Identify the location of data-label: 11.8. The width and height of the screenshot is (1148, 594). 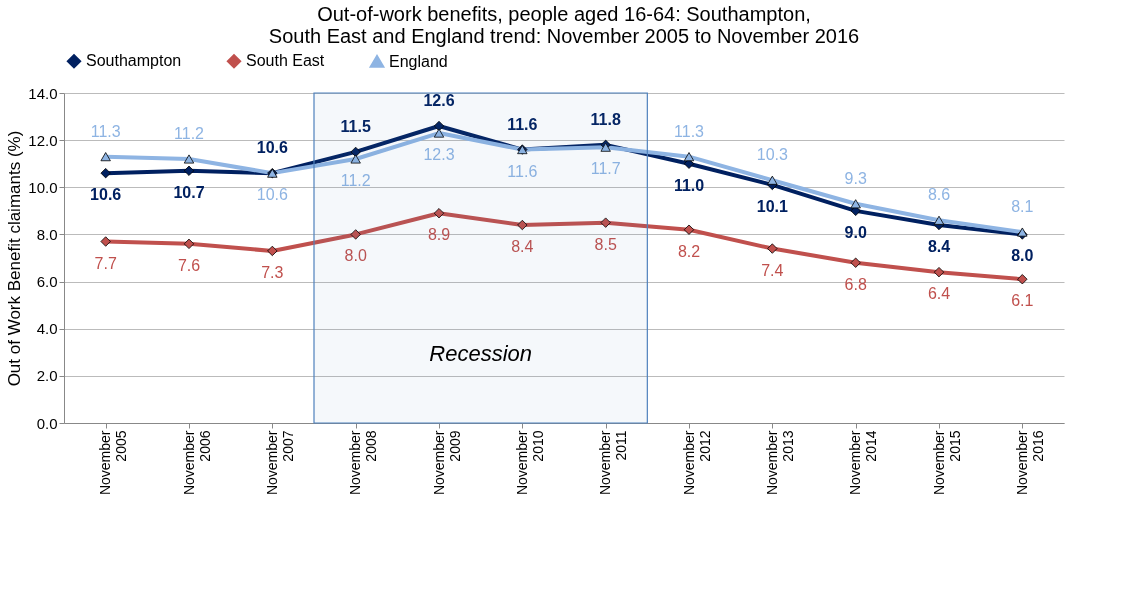
(605, 119).